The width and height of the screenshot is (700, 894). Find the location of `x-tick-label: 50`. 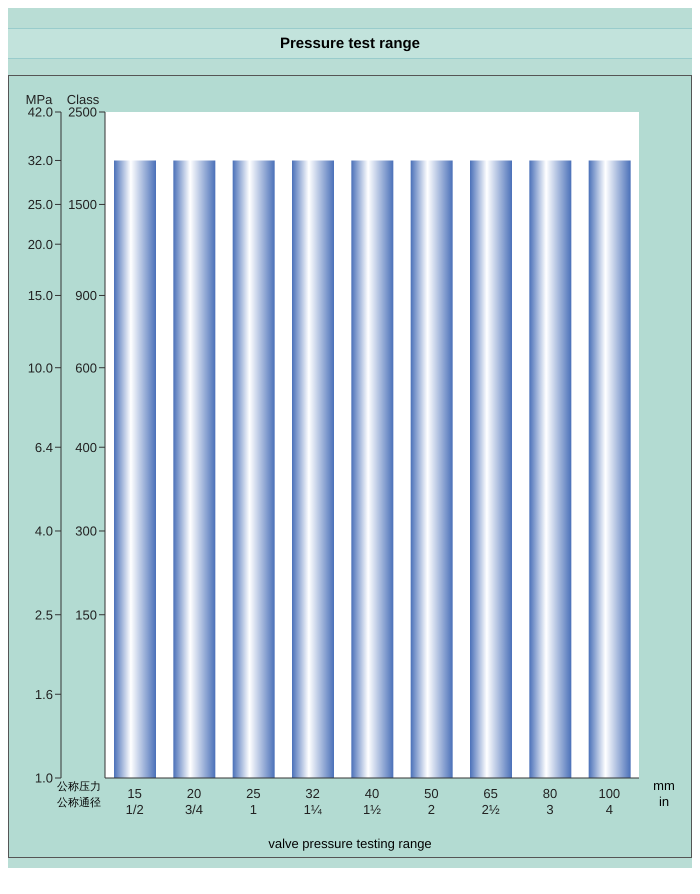

x-tick-label: 50 is located at coordinates (431, 793).